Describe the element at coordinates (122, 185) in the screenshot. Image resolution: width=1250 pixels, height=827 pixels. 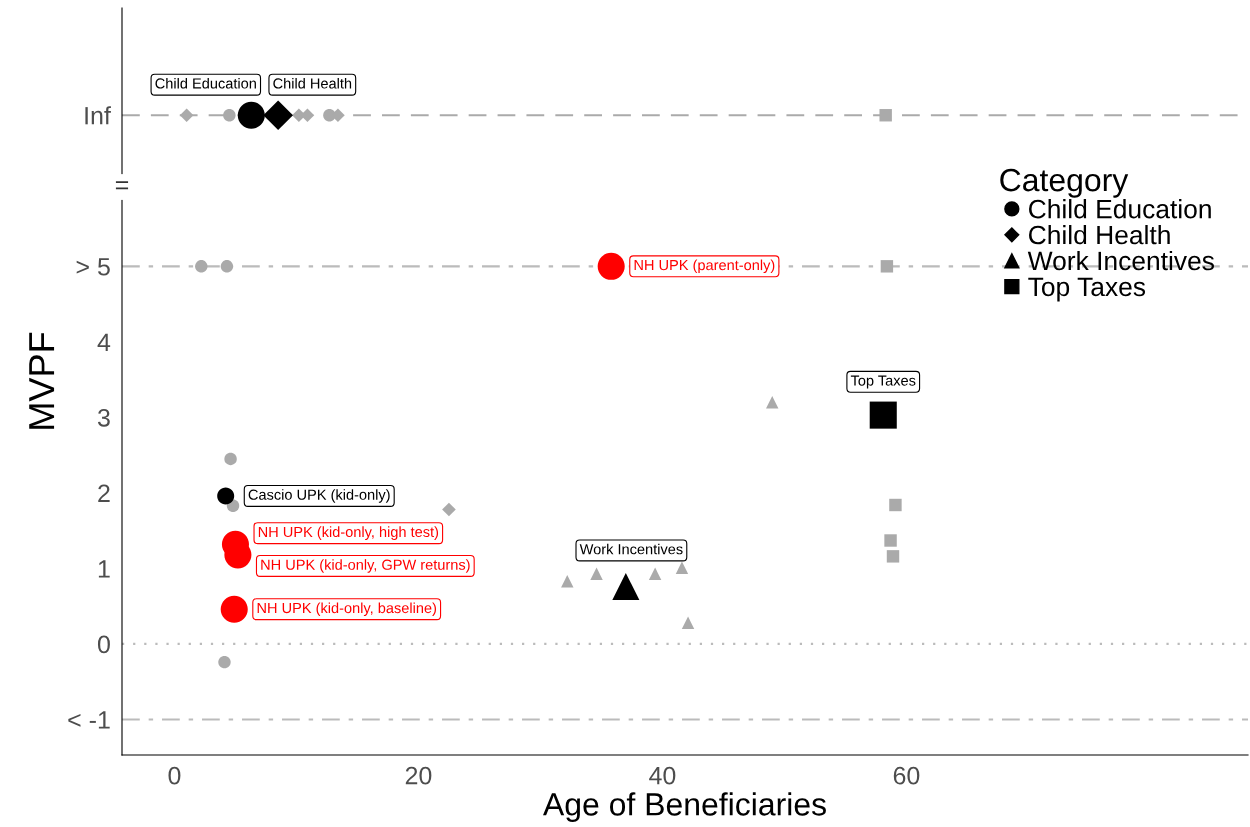
I see `annotation: =` at that location.